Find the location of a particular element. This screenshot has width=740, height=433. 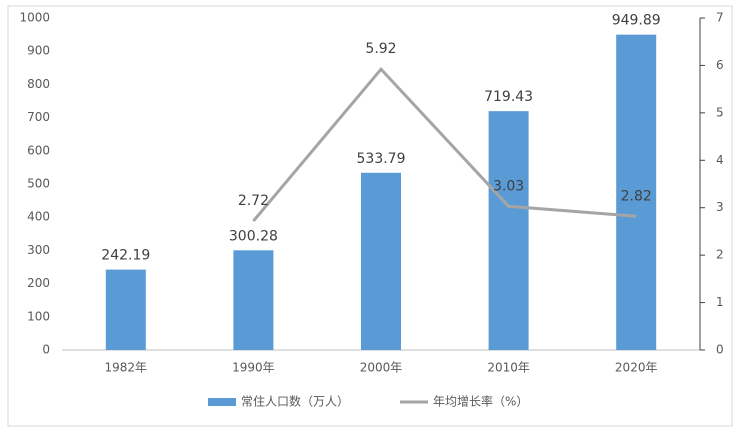

y2-tick-label: 6 is located at coordinates (720, 65).